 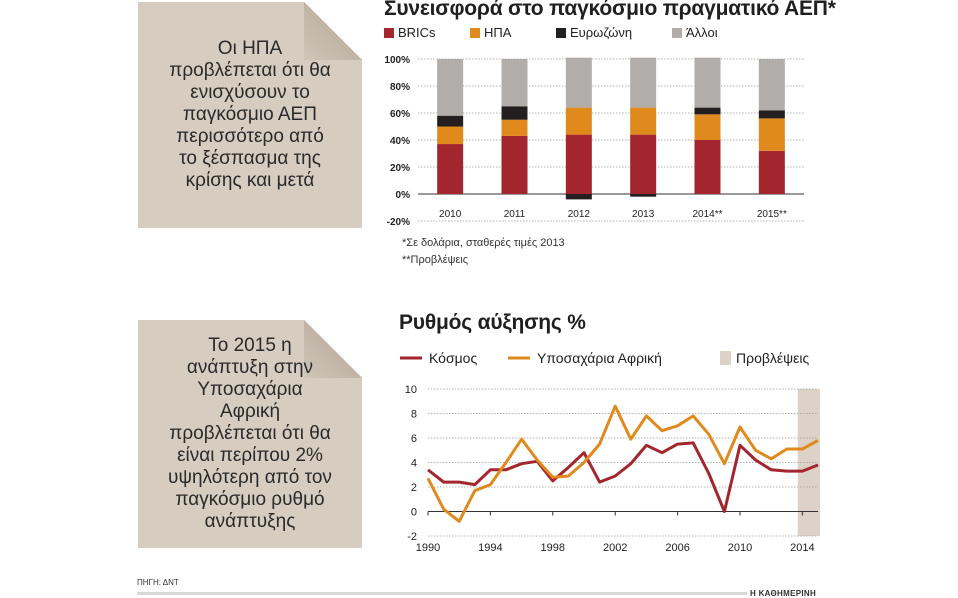 I want to click on legend-label-3: Άλλοι, so click(x=702, y=32).